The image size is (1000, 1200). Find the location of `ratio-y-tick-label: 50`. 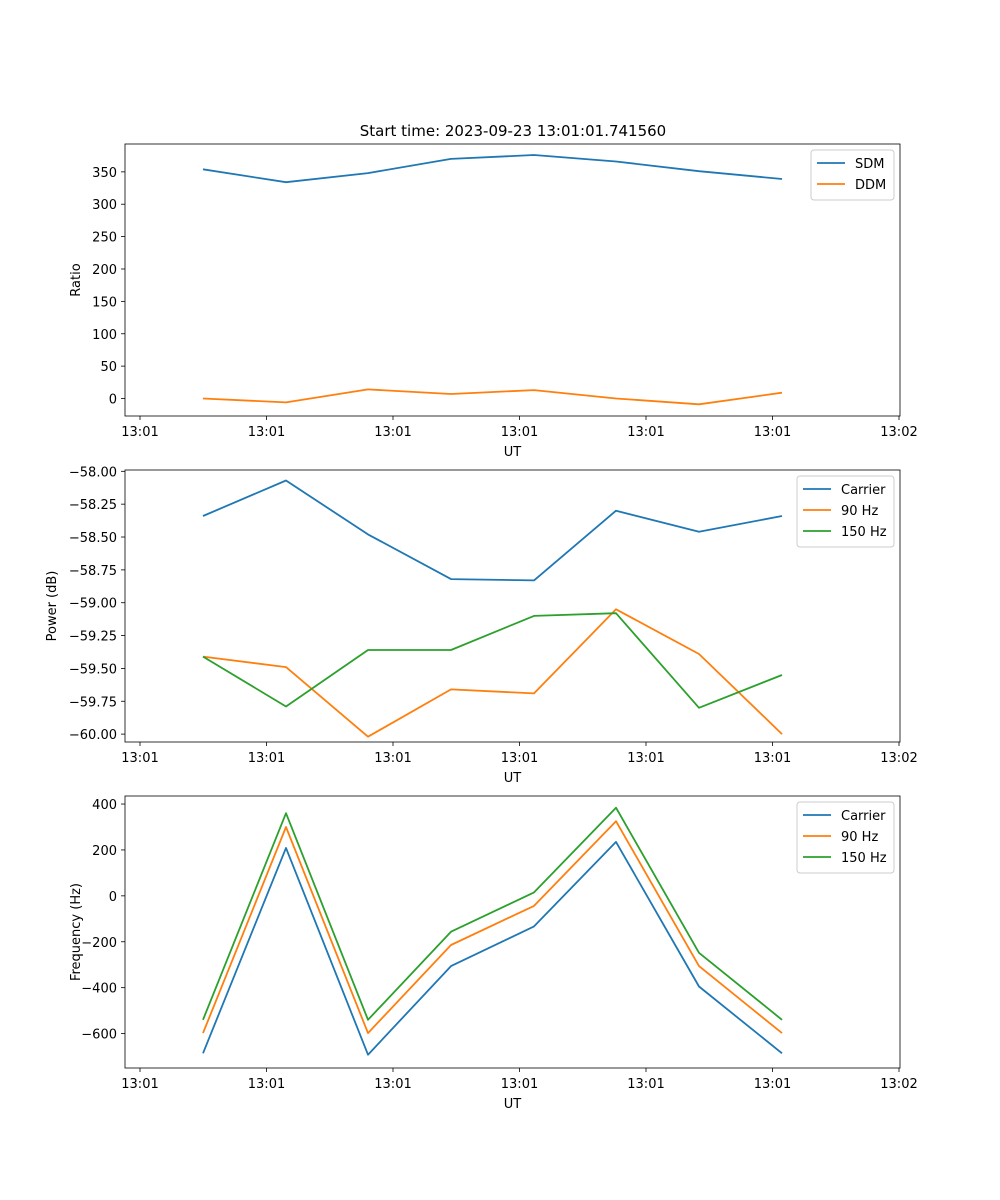

ratio-y-tick-label: 50 is located at coordinates (108, 367).